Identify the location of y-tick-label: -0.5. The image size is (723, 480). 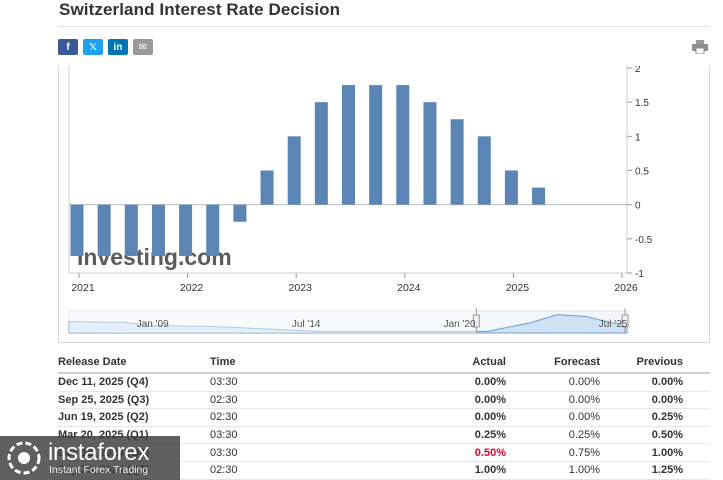
(644, 240).